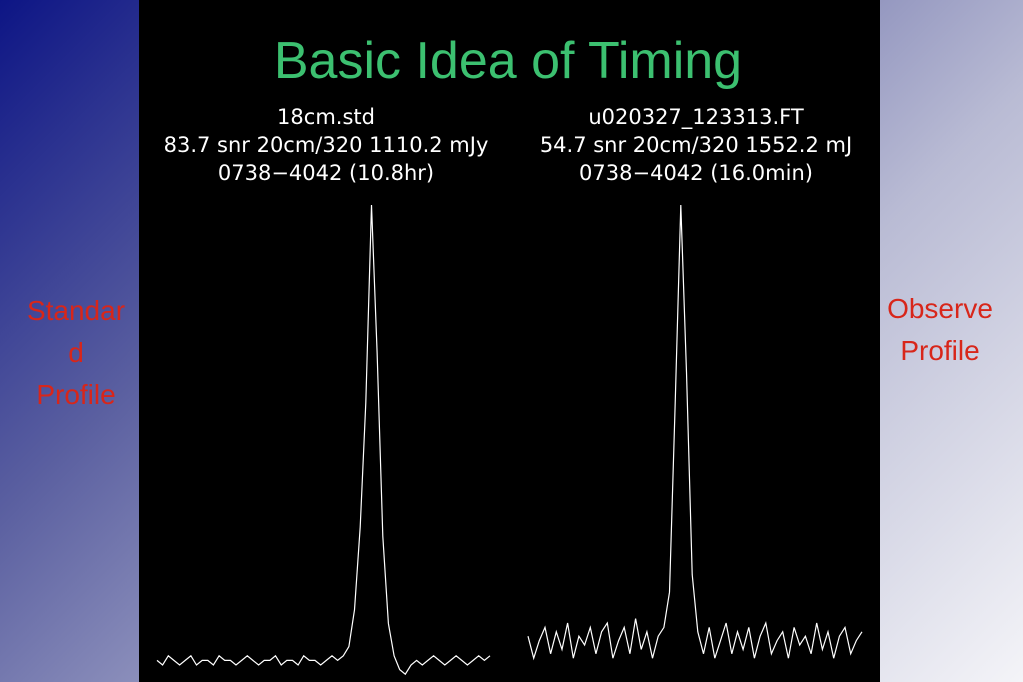 The height and width of the screenshot is (682, 1023). What do you see at coordinates (326, 173) in the screenshot?
I see `profile-header: 0738−4042 (10.8hr)` at bounding box center [326, 173].